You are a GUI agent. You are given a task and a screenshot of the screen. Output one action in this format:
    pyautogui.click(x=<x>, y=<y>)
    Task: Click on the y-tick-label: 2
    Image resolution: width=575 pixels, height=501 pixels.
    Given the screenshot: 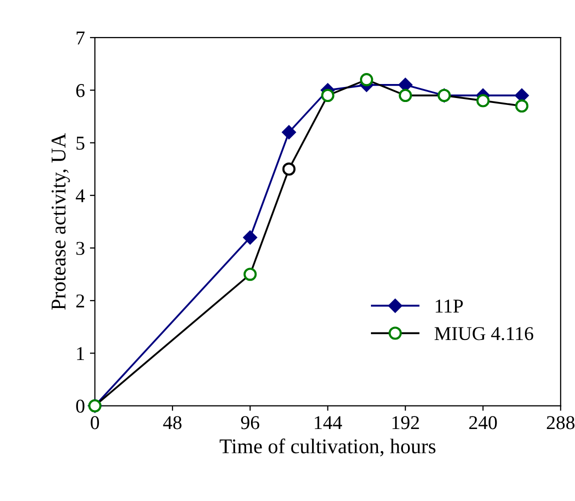 What is the action you would take?
    pyautogui.click(x=80, y=301)
    